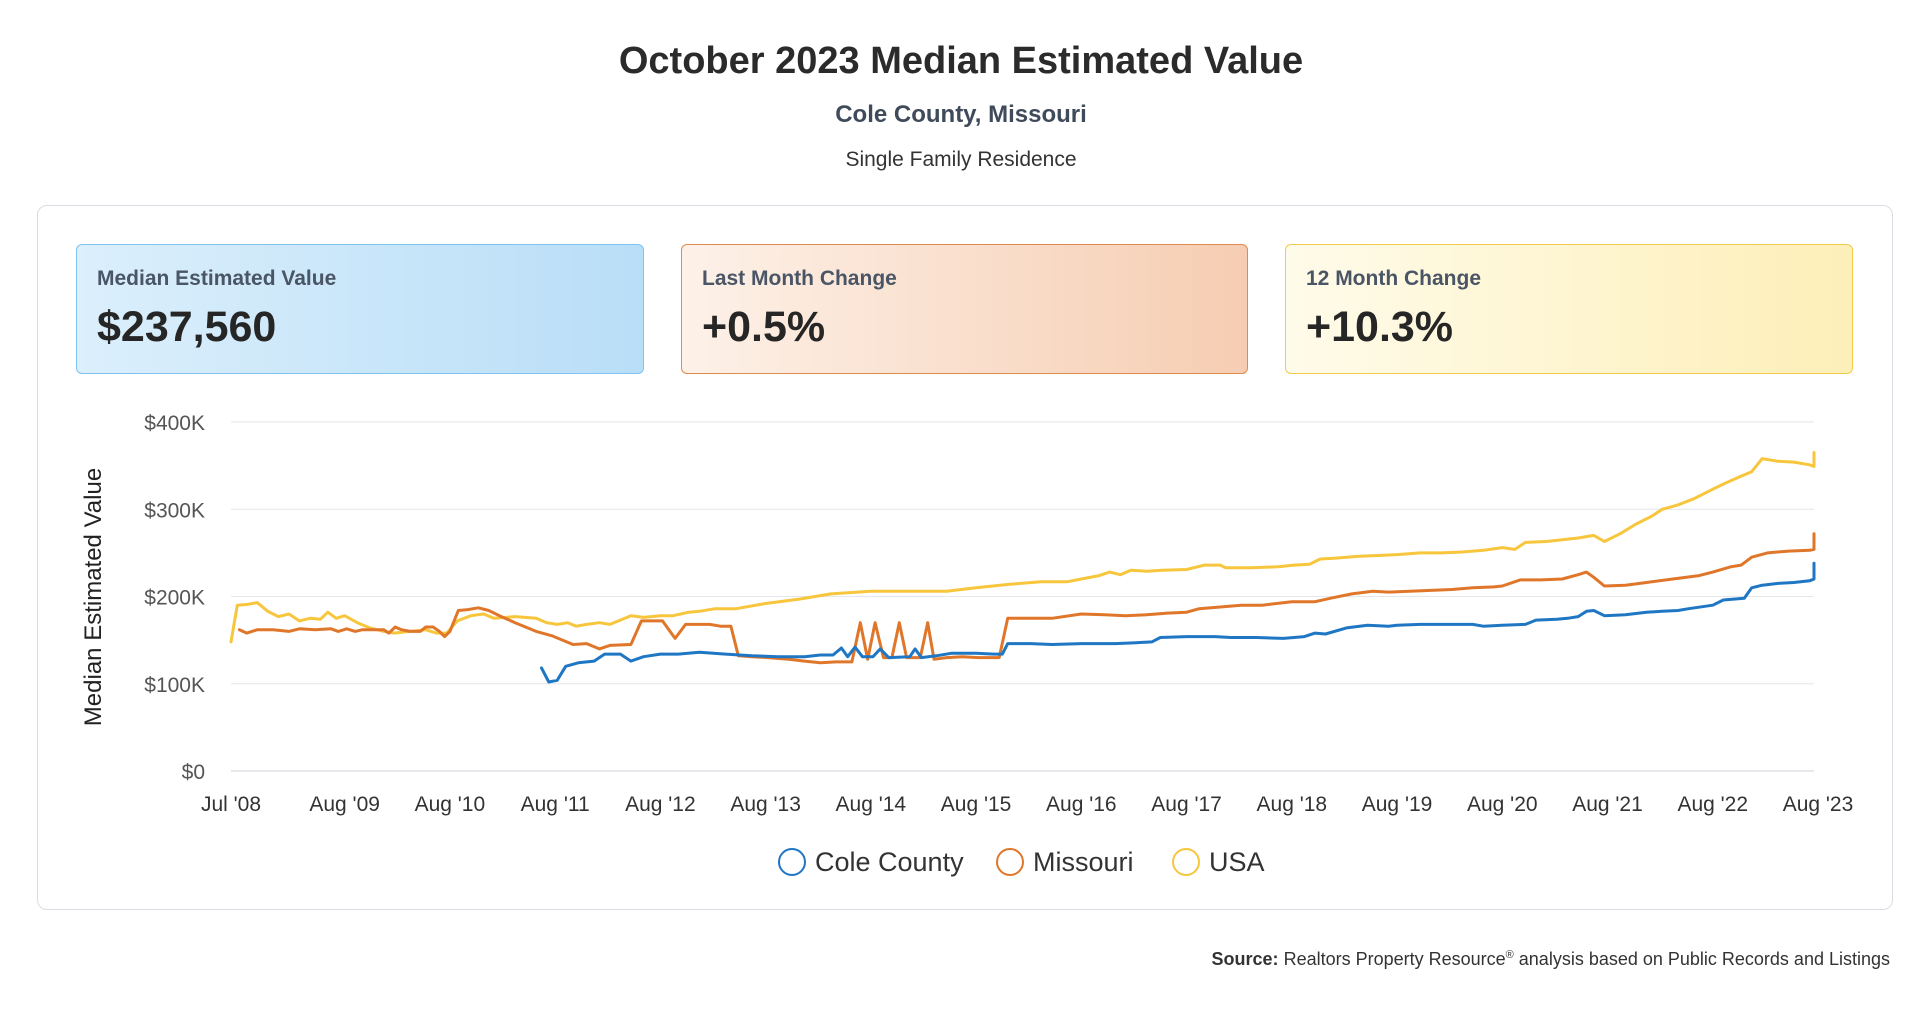 This screenshot has width=1922, height=1016. What do you see at coordinates (1178, 622) in the screenshot?
I see `series-line-cole-county` at bounding box center [1178, 622].